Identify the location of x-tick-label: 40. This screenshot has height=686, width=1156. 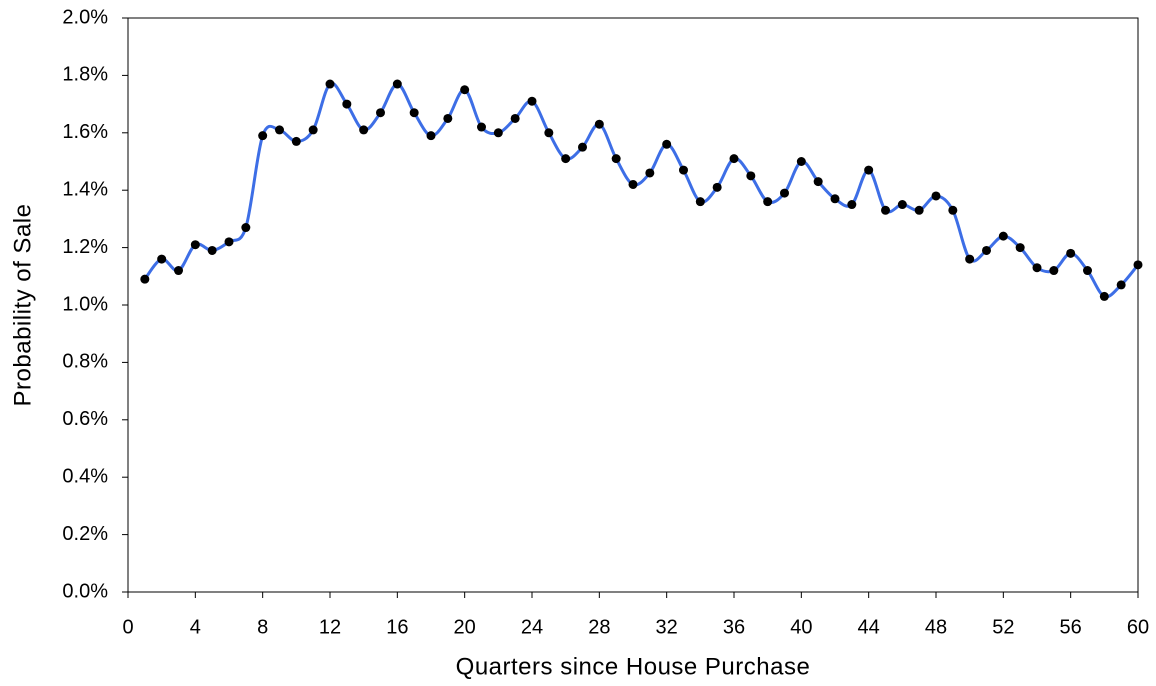
(801, 627).